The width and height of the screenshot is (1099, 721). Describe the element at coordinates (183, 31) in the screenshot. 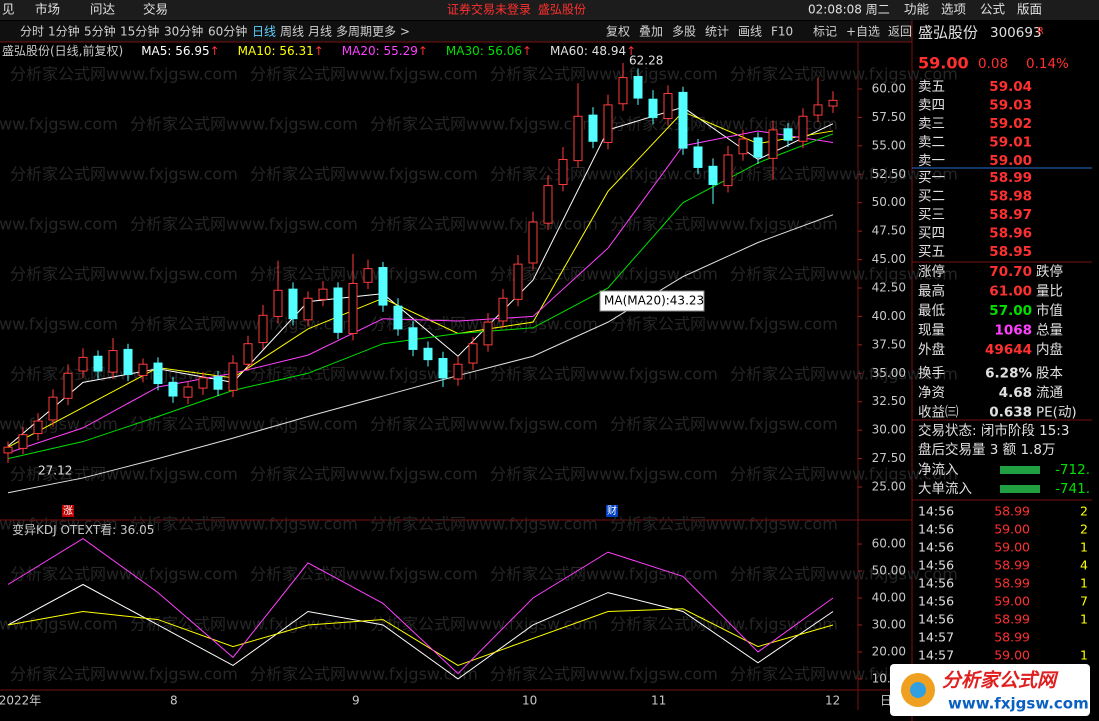

I see `period-tab: 30分钟` at that location.